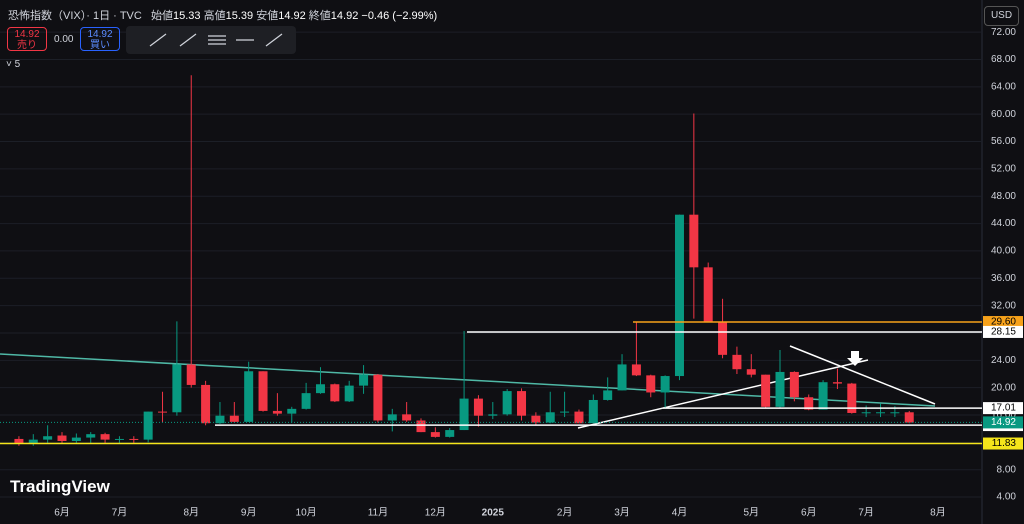  Describe the element at coordinates (1003, 169) in the screenshot. I see `y-tick-label: 52.00` at that location.